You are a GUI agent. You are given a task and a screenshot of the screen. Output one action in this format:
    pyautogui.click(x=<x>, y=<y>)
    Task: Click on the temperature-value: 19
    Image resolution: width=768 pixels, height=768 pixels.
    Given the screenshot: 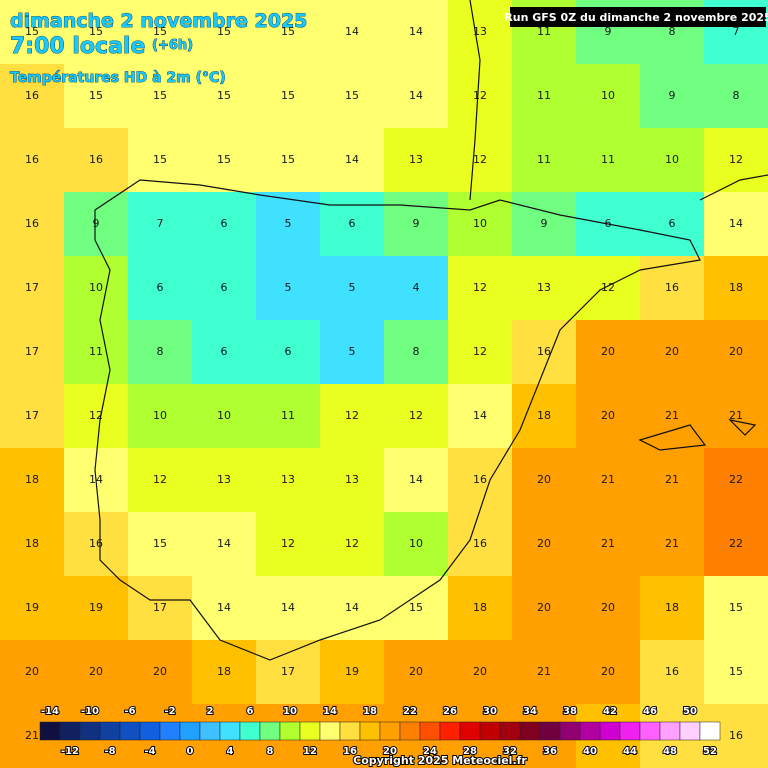 What is the action you would take?
    pyautogui.click(x=96, y=607)
    